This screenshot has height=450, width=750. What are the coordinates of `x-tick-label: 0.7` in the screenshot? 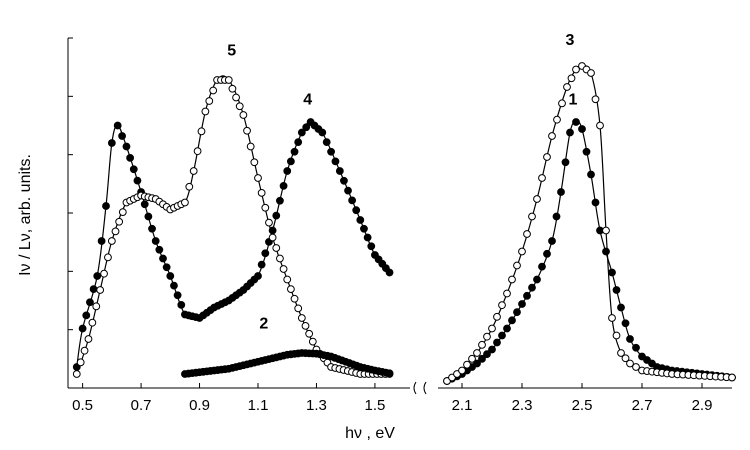 It's located at (141, 405).